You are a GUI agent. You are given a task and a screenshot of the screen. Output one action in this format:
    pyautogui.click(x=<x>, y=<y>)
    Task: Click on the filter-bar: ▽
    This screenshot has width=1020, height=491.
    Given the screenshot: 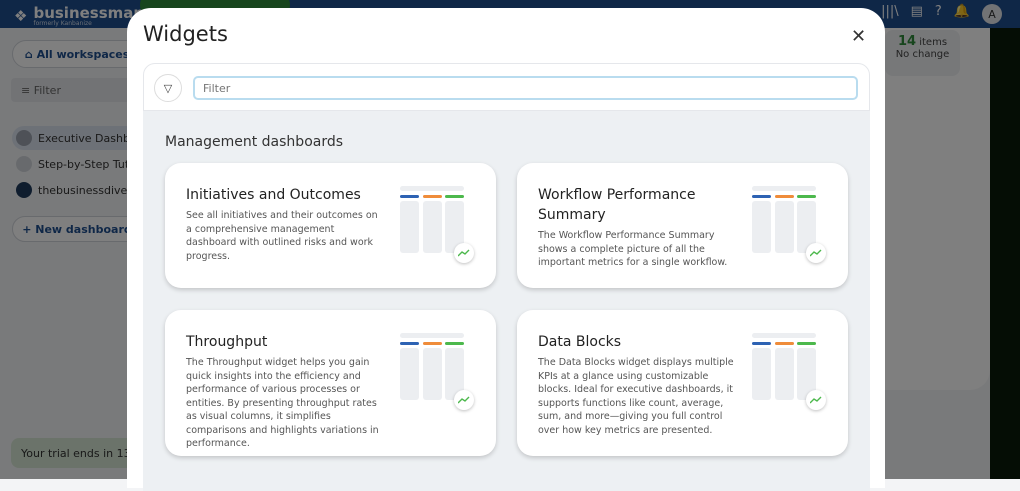 What is the action you would take?
    pyautogui.click(x=506, y=87)
    